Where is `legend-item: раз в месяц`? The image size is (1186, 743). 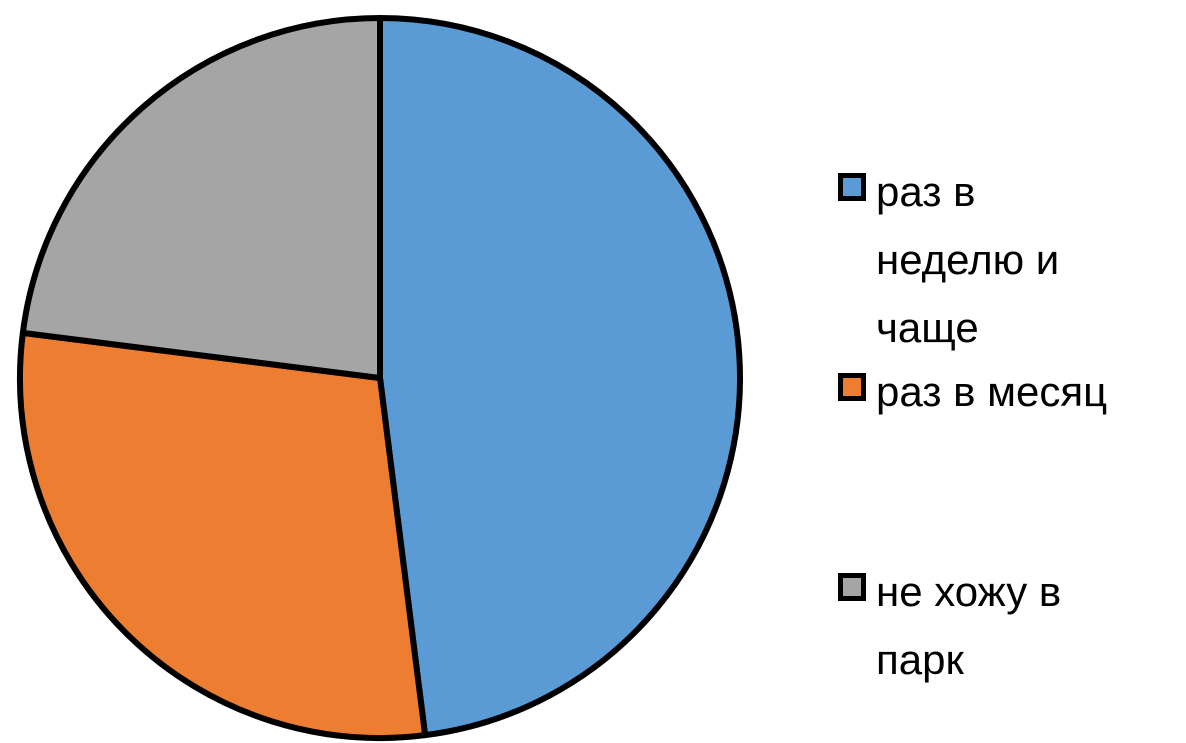 legend-item: раз в месяц is located at coordinates (983, 392).